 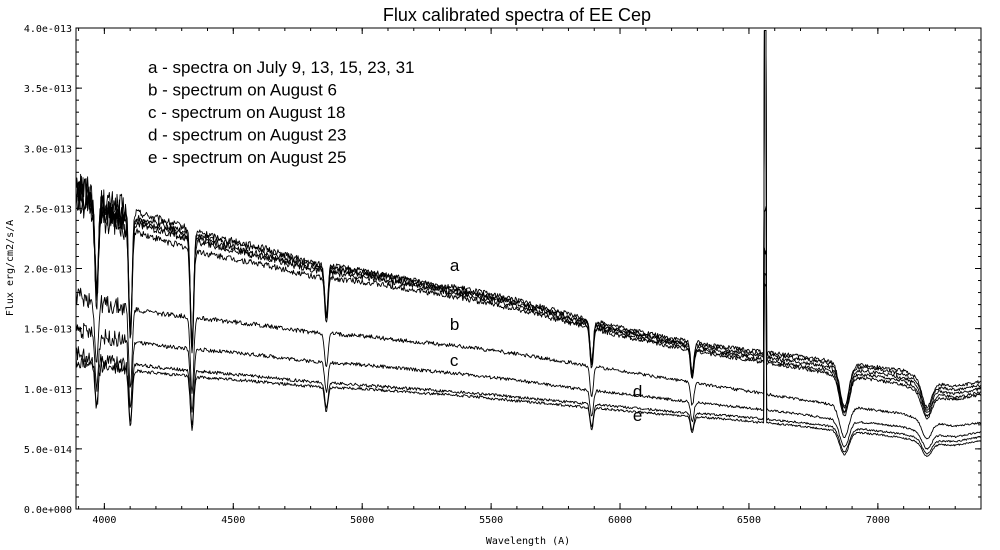 I want to click on y-tick-label: 4.0e-013, so click(x=48, y=29).